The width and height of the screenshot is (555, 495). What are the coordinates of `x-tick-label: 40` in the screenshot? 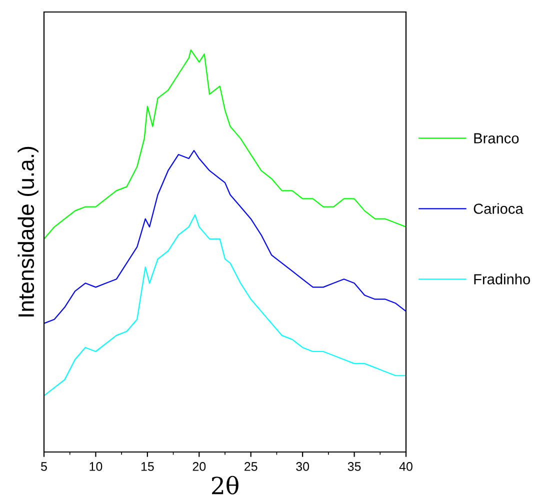 It's located at (405, 466).